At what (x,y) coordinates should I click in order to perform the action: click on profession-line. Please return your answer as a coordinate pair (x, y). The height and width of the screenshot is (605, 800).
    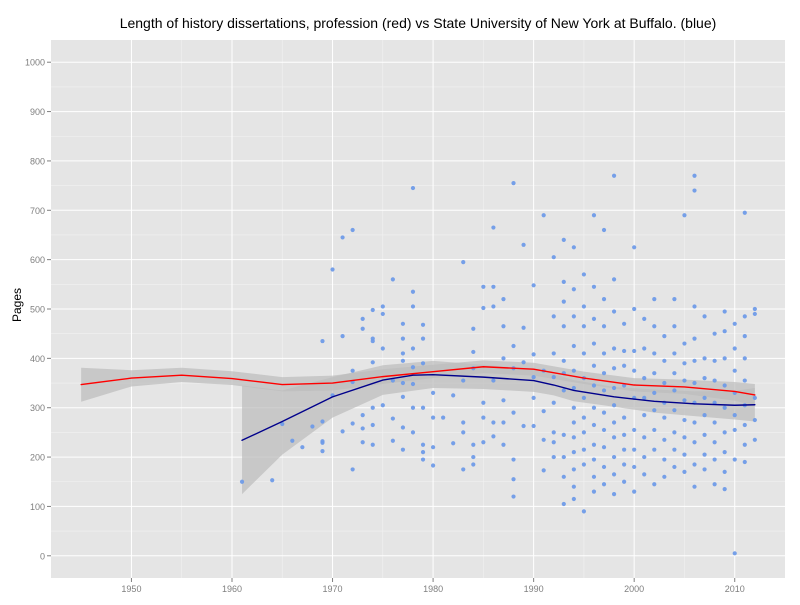
    Looking at the image, I should click on (418, 381).